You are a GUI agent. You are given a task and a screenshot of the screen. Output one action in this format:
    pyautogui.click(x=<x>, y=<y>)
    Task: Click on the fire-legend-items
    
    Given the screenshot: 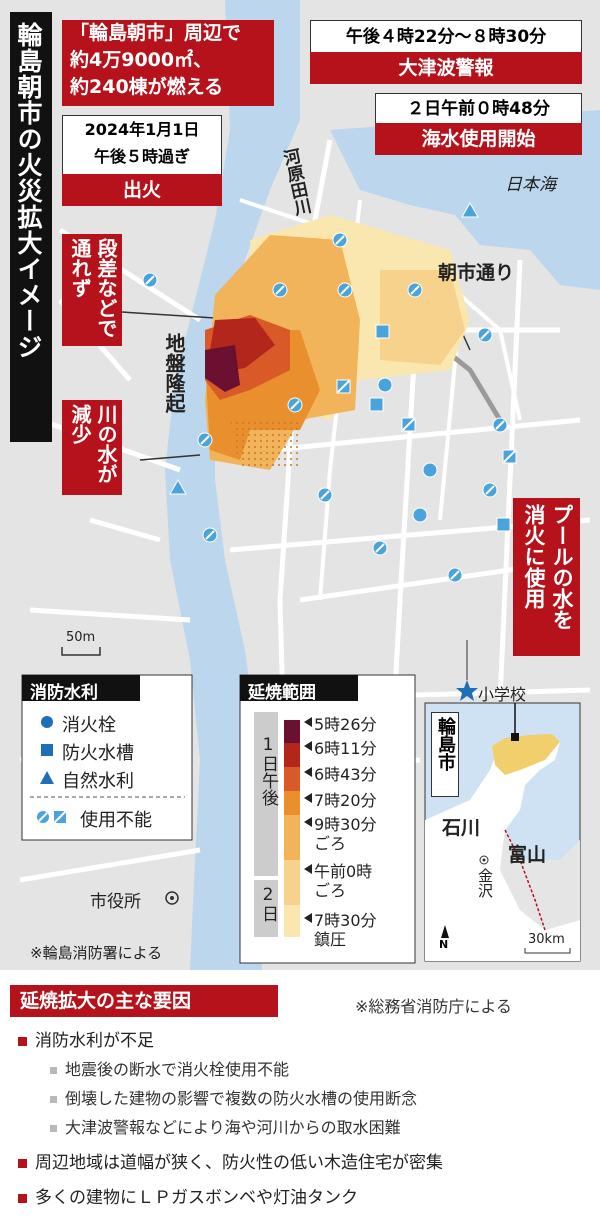 What is the action you would take?
    pyautogui.click(x=298, y=827)
    